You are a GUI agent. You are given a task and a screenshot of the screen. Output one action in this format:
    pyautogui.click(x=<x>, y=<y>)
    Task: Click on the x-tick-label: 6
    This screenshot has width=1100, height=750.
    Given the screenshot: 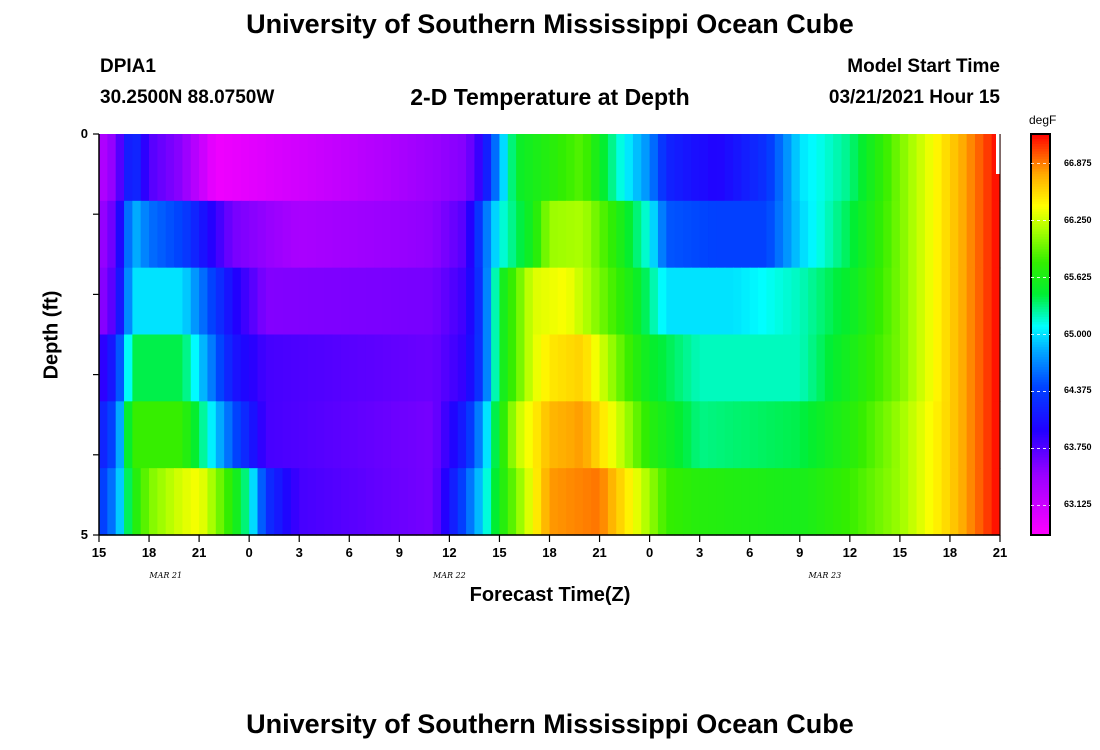 What is the action you would take?
    pyautogui.click(x=750, y=552)
    